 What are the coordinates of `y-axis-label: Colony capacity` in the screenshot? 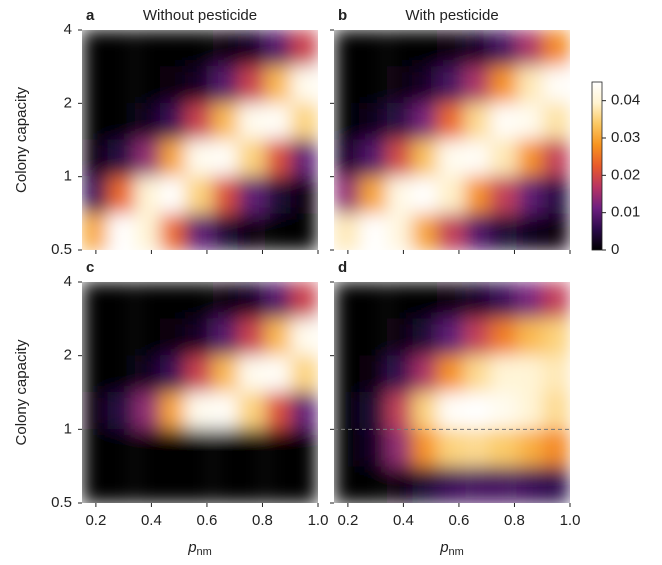 It's located at (21, 140).